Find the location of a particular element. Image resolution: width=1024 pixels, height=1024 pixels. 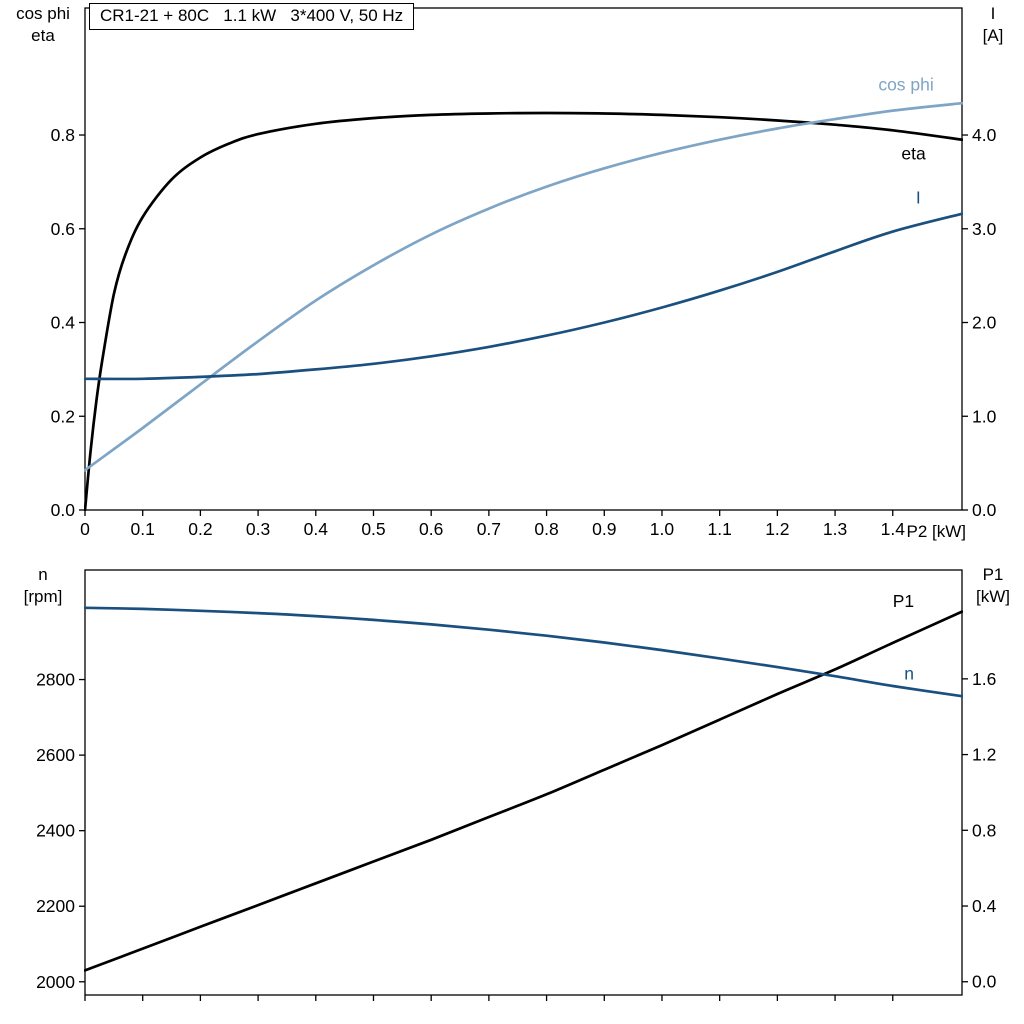

axis-title-cosphi: cos phi is located at coordinates (43, 13).